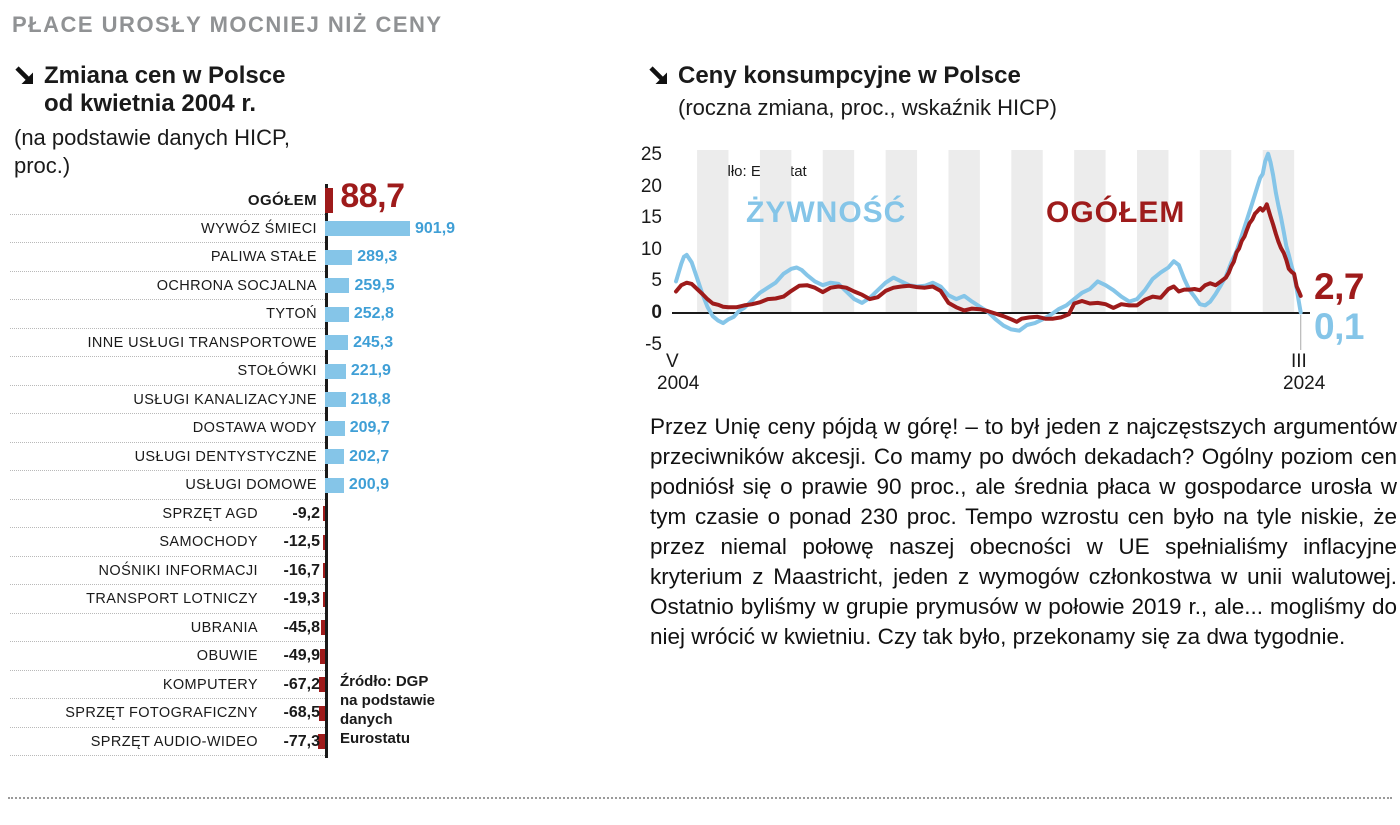 This screenshot has width=1400, height=825. I want to click on bar-chart-header: Zmiana cen w Polsce od kwietnia 2004 r., so click(149, 90).